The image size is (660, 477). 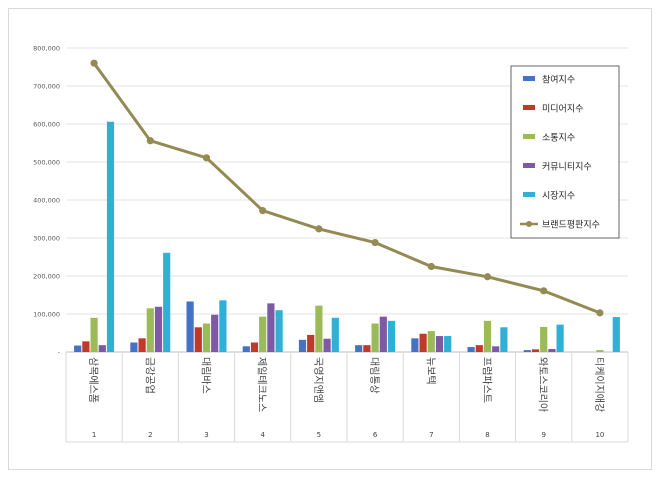 What do you see at coordinates (600, 351) in the screenshot?
I see `bar-소통지수-10` at bounding box center [600, 351].